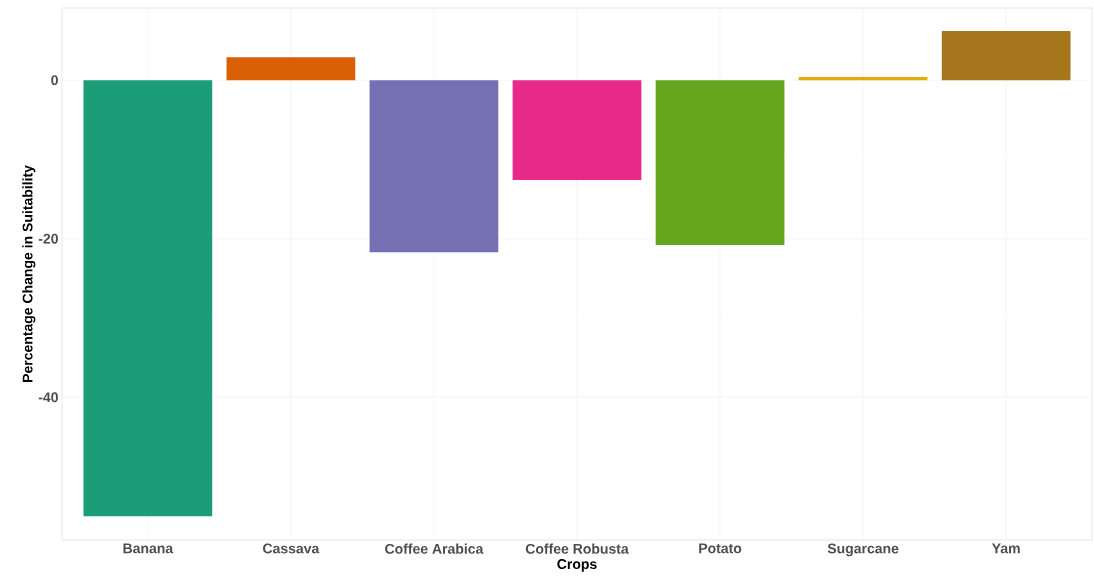  What do you see at coordinates (48, 238) in the screenshot?
I see `y-tick-label: -20` at bounding box center [48, 238].